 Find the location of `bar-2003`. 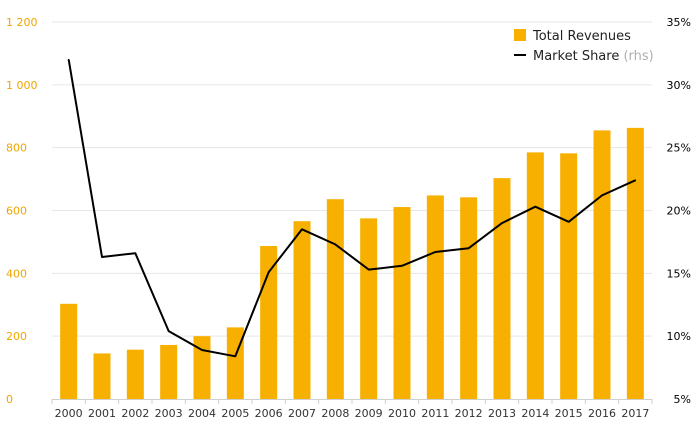

bar-2003 is located at coordinates (169, 371).